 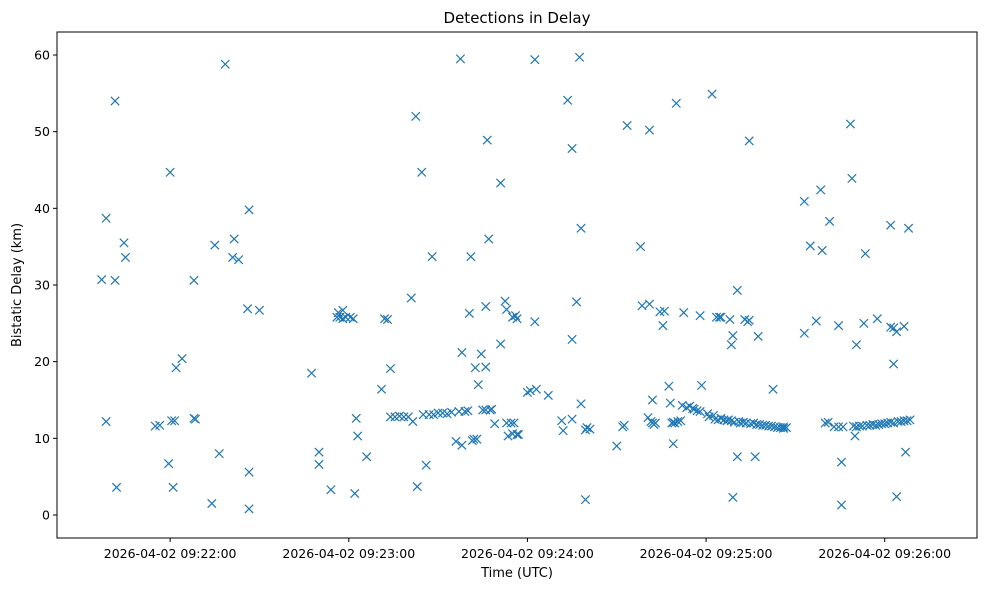 I want to click on y-tick-label: 20, so click(x=42, y=361).